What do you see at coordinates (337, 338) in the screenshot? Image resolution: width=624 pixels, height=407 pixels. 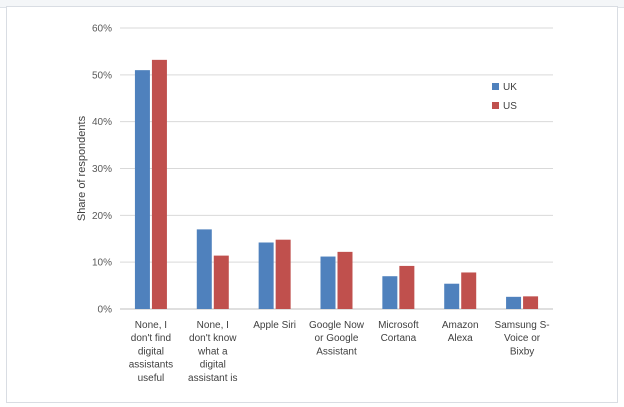 I see `x-category-label: Google Now or Google Assistant` at bounding box center [337, 338].